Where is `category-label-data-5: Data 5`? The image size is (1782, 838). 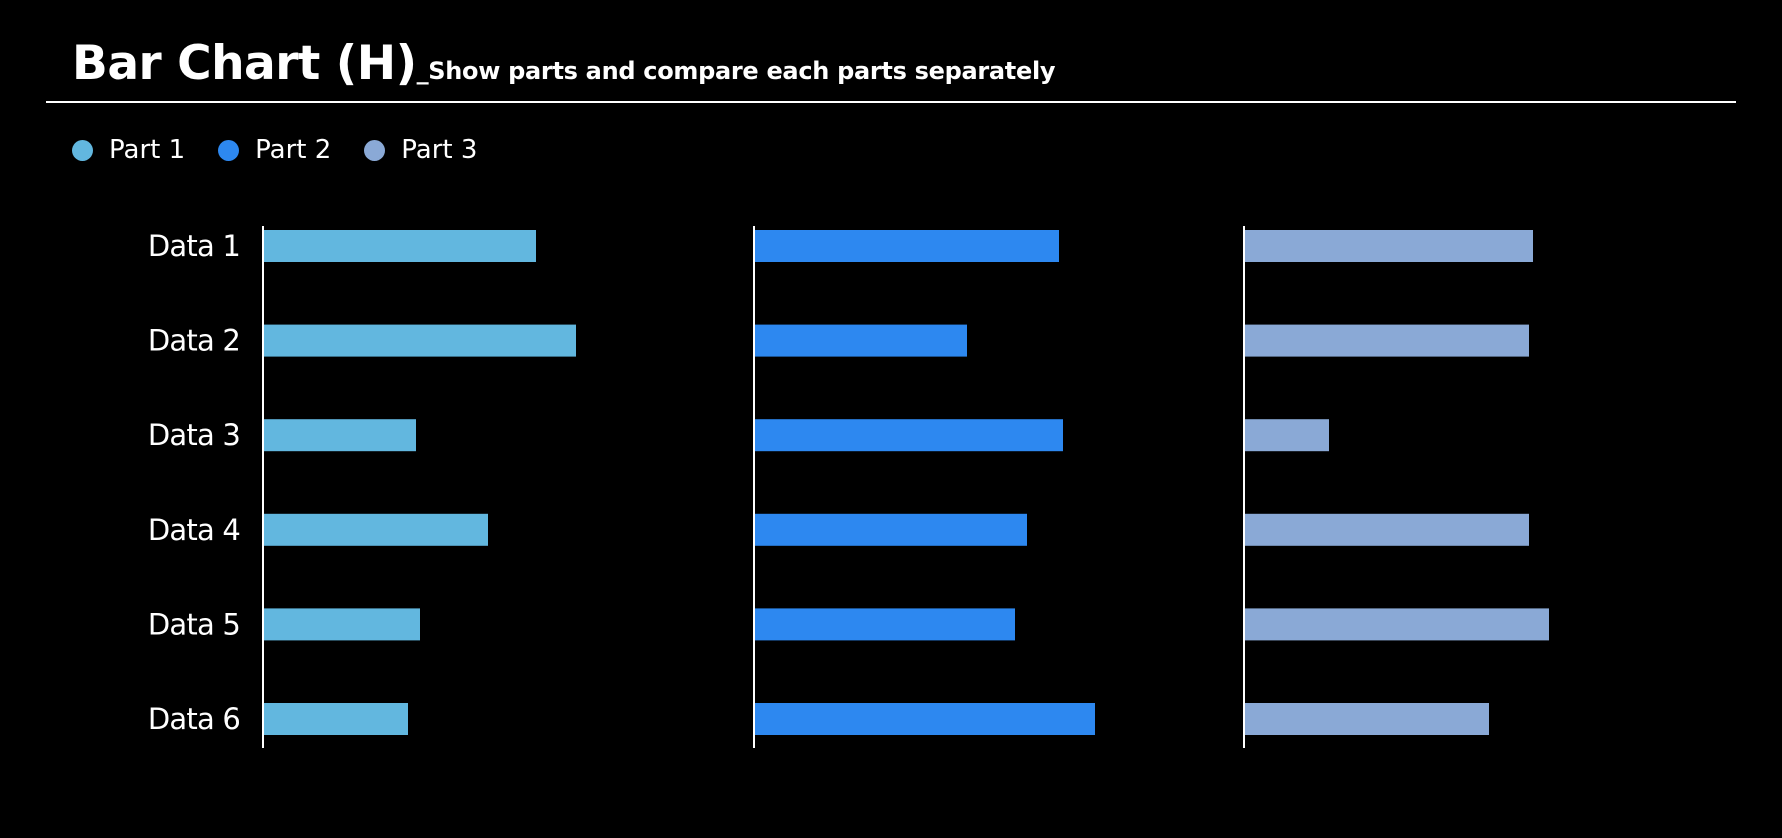
category-label-data-5: Data 5 is located at coordinates (194, 624).